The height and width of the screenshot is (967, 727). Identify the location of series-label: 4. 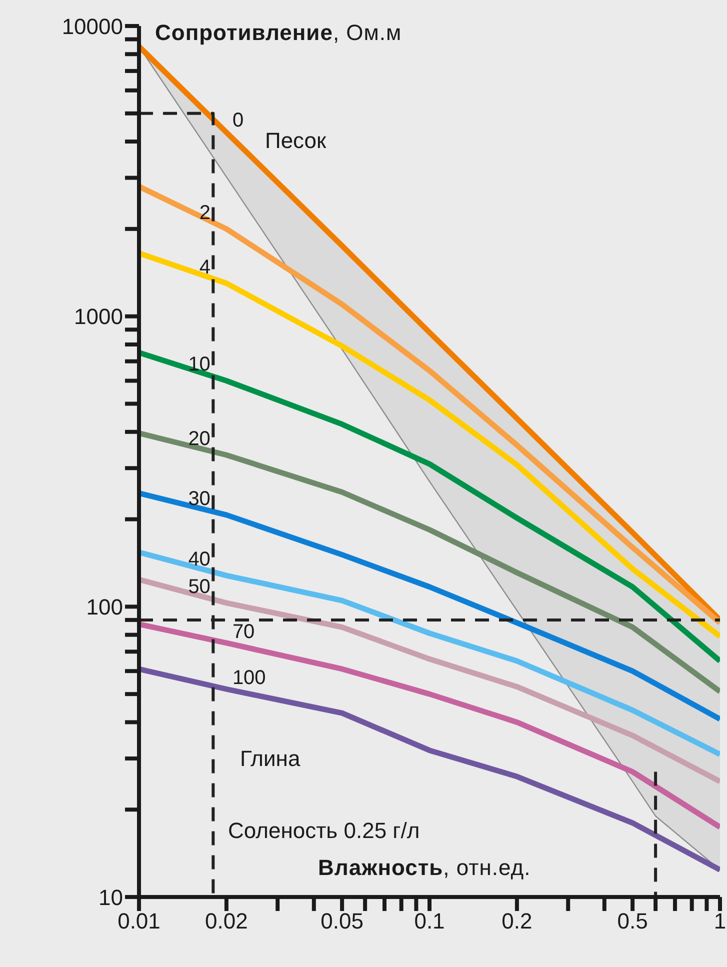
(204, 267).